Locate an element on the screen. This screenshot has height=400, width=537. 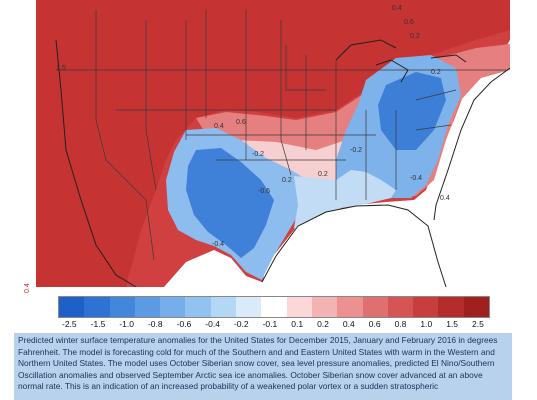
color-scale-tick-label: -1.0 is located at coordinates (126, 324).